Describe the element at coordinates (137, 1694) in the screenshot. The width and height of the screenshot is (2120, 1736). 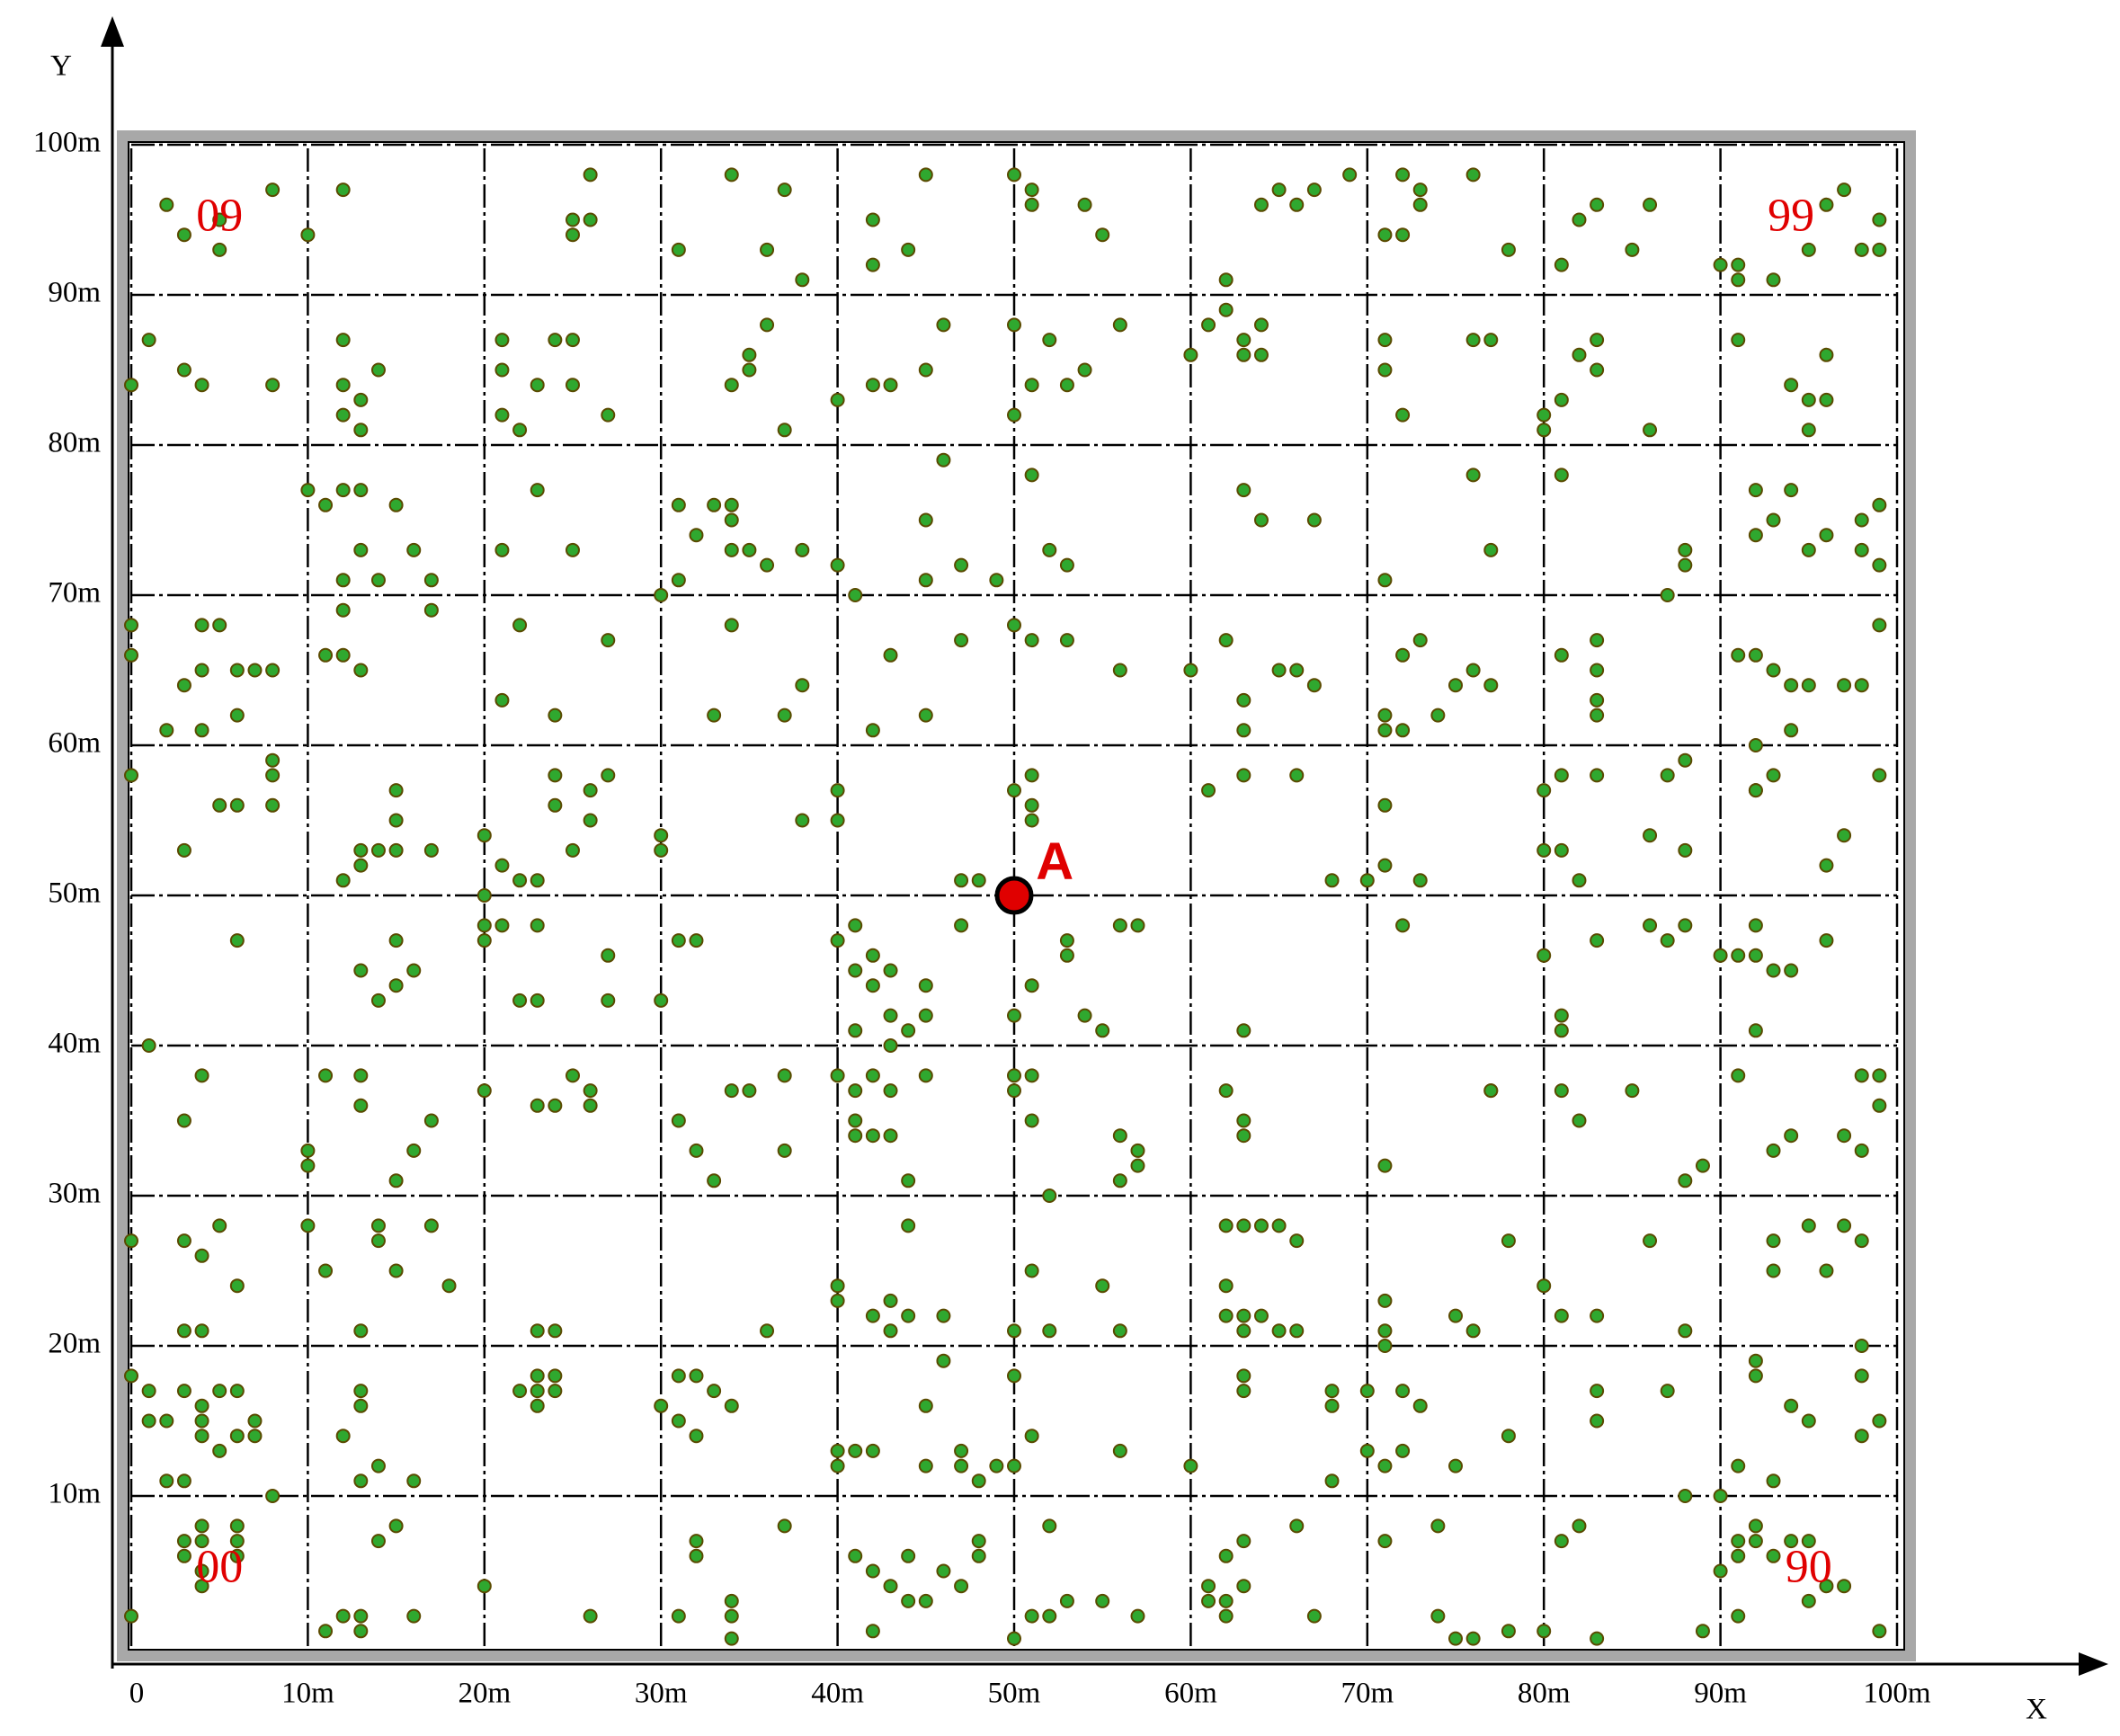
I see `x-tick-label: 0` at that location.